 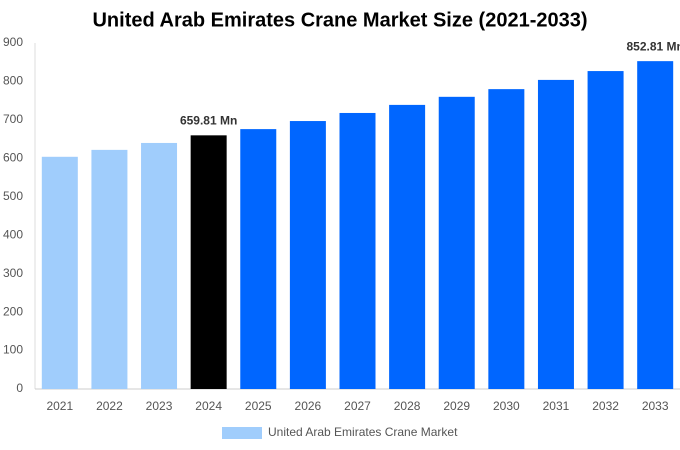 I want to click on x-tick-label: 2023, so click(x=159, y=406).